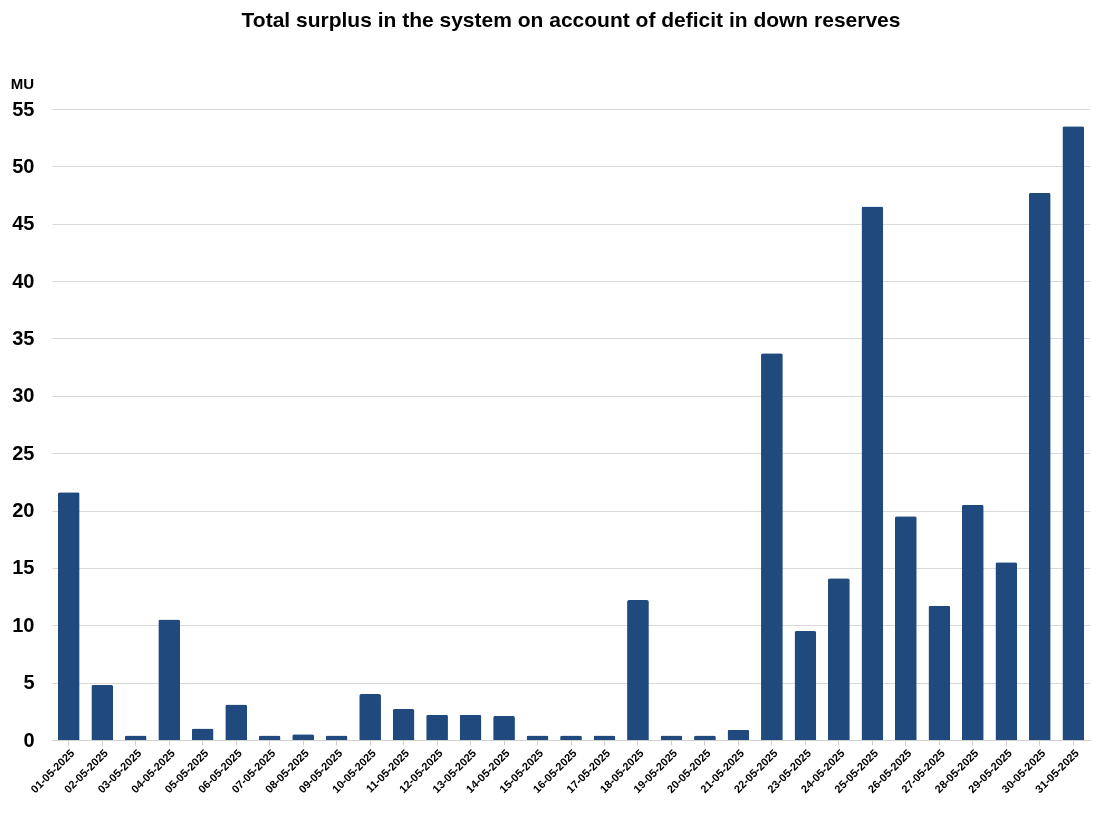 The height and width of the screenshot is (814, 1120). I want to click on y-tick-label: 50, so click(23, 165).